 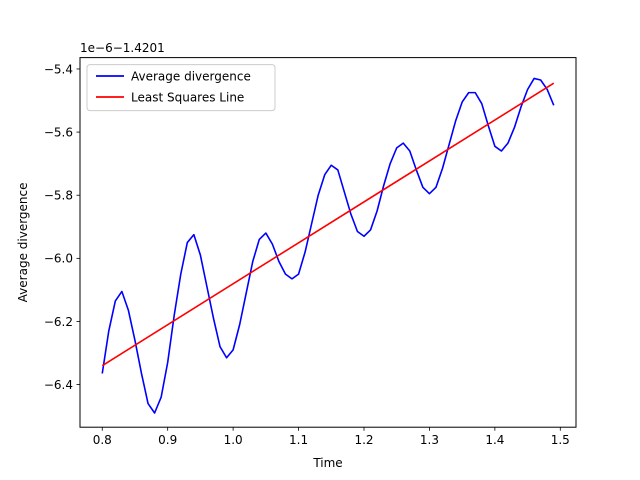 What do you see at coordinates (191, 77) in the screenshot?
I see `legend-label-average-divergence: Average divergence` at bounding box center [191, 77].